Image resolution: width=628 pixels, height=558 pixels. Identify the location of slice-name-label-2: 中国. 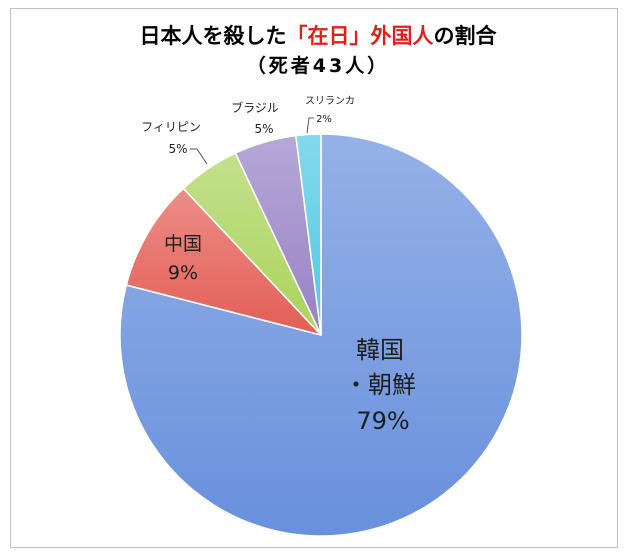
(183, 244).